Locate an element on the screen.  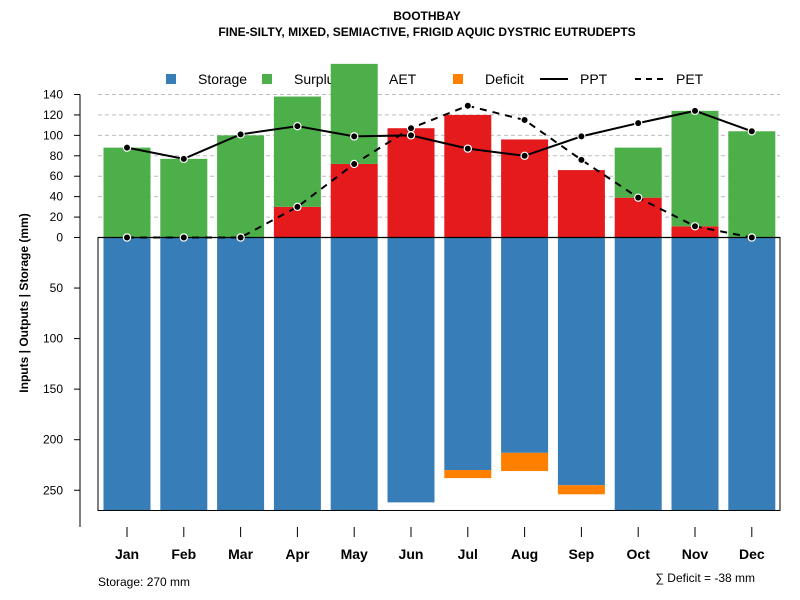
ytick-label-140: 140 is located at coordinates (53, 95).